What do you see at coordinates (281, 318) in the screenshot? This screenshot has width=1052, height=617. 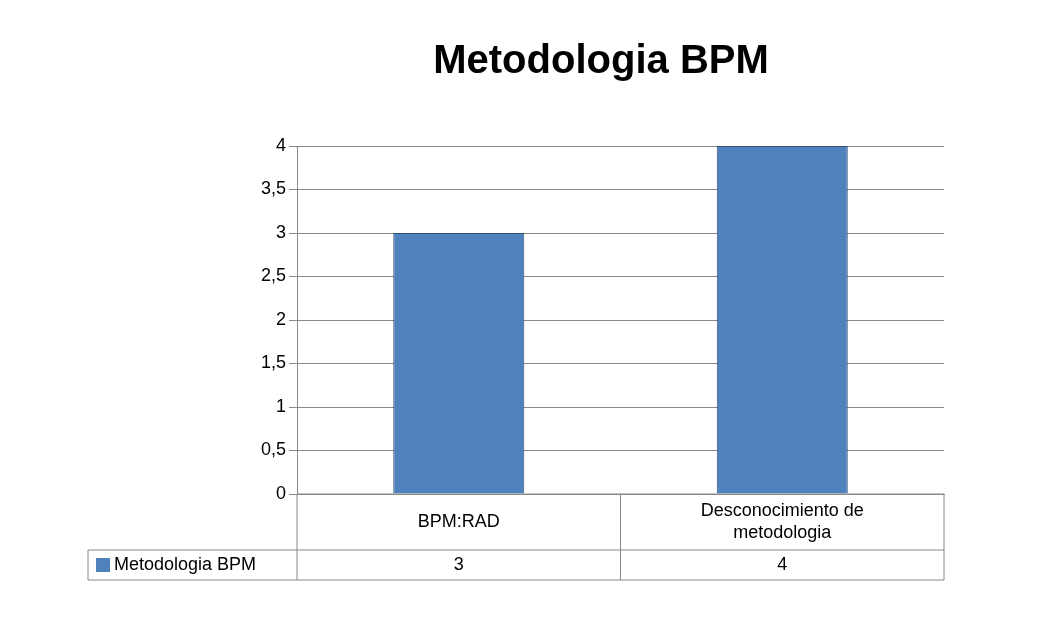 I see `y-tick-label: 2` at bounding box center [281, 318].